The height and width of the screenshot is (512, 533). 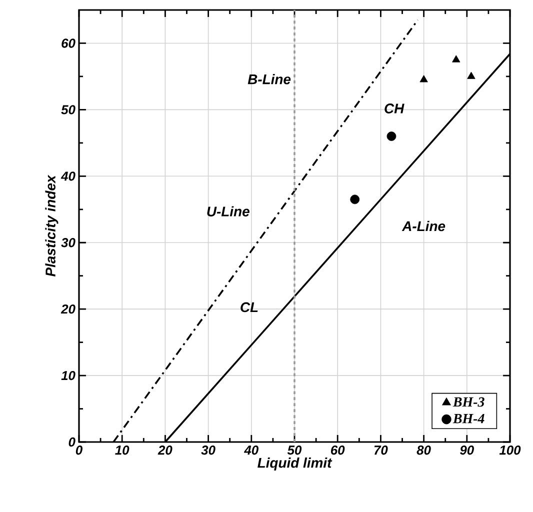 What do you see at coordinates (337, 450) in the screenshot?
I see `x-tick-label: 60` at bounding box center [337, 450].